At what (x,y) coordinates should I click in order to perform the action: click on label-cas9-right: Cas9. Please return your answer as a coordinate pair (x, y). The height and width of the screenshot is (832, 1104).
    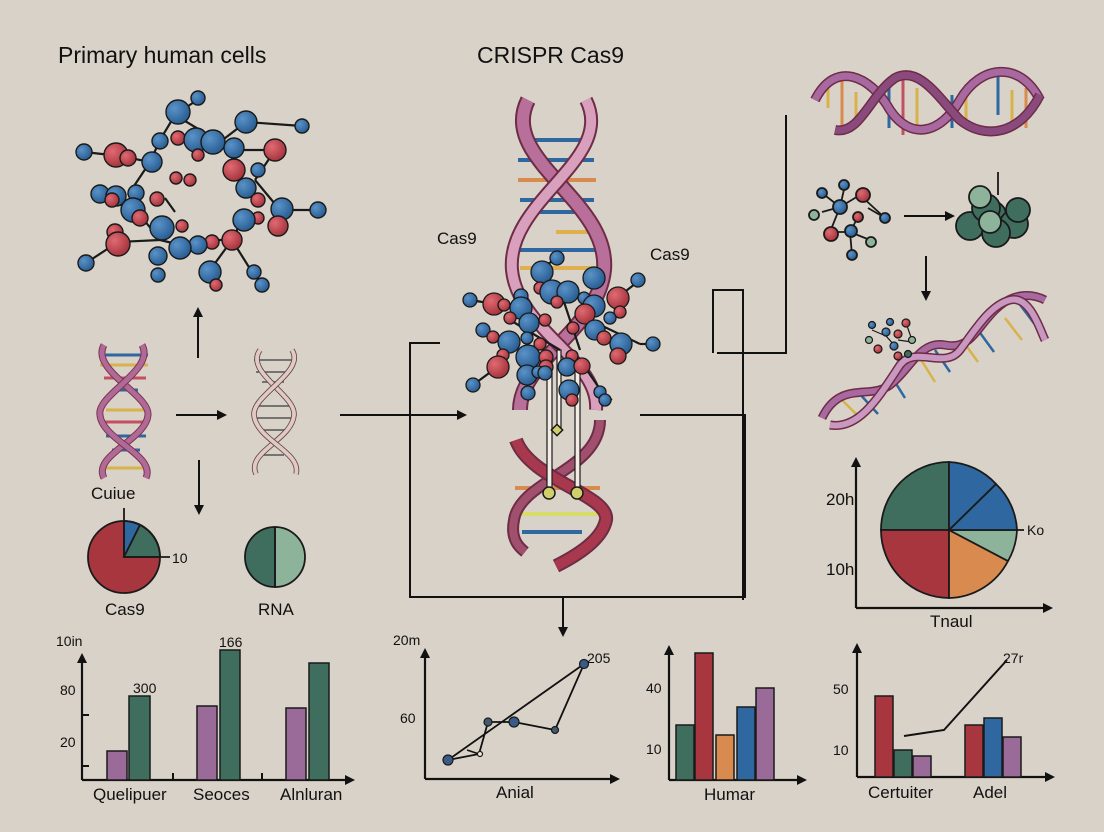
    Looking at the image, I should click on (670, 254).